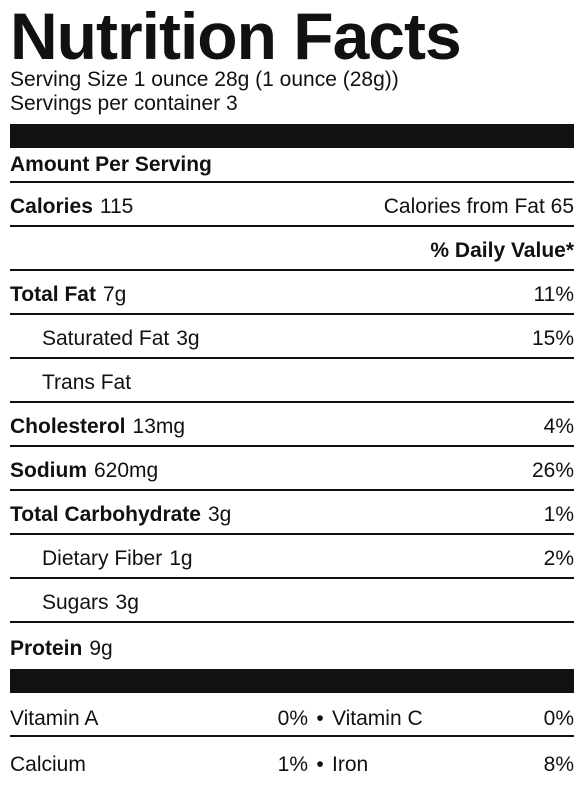 Image resolution: width=582 pixels, height=804 pixels. Describe the element at coordinates (292, 381) in the screenshot. I see `nutrient-row-trans-fat: Trans Fat` at that location.